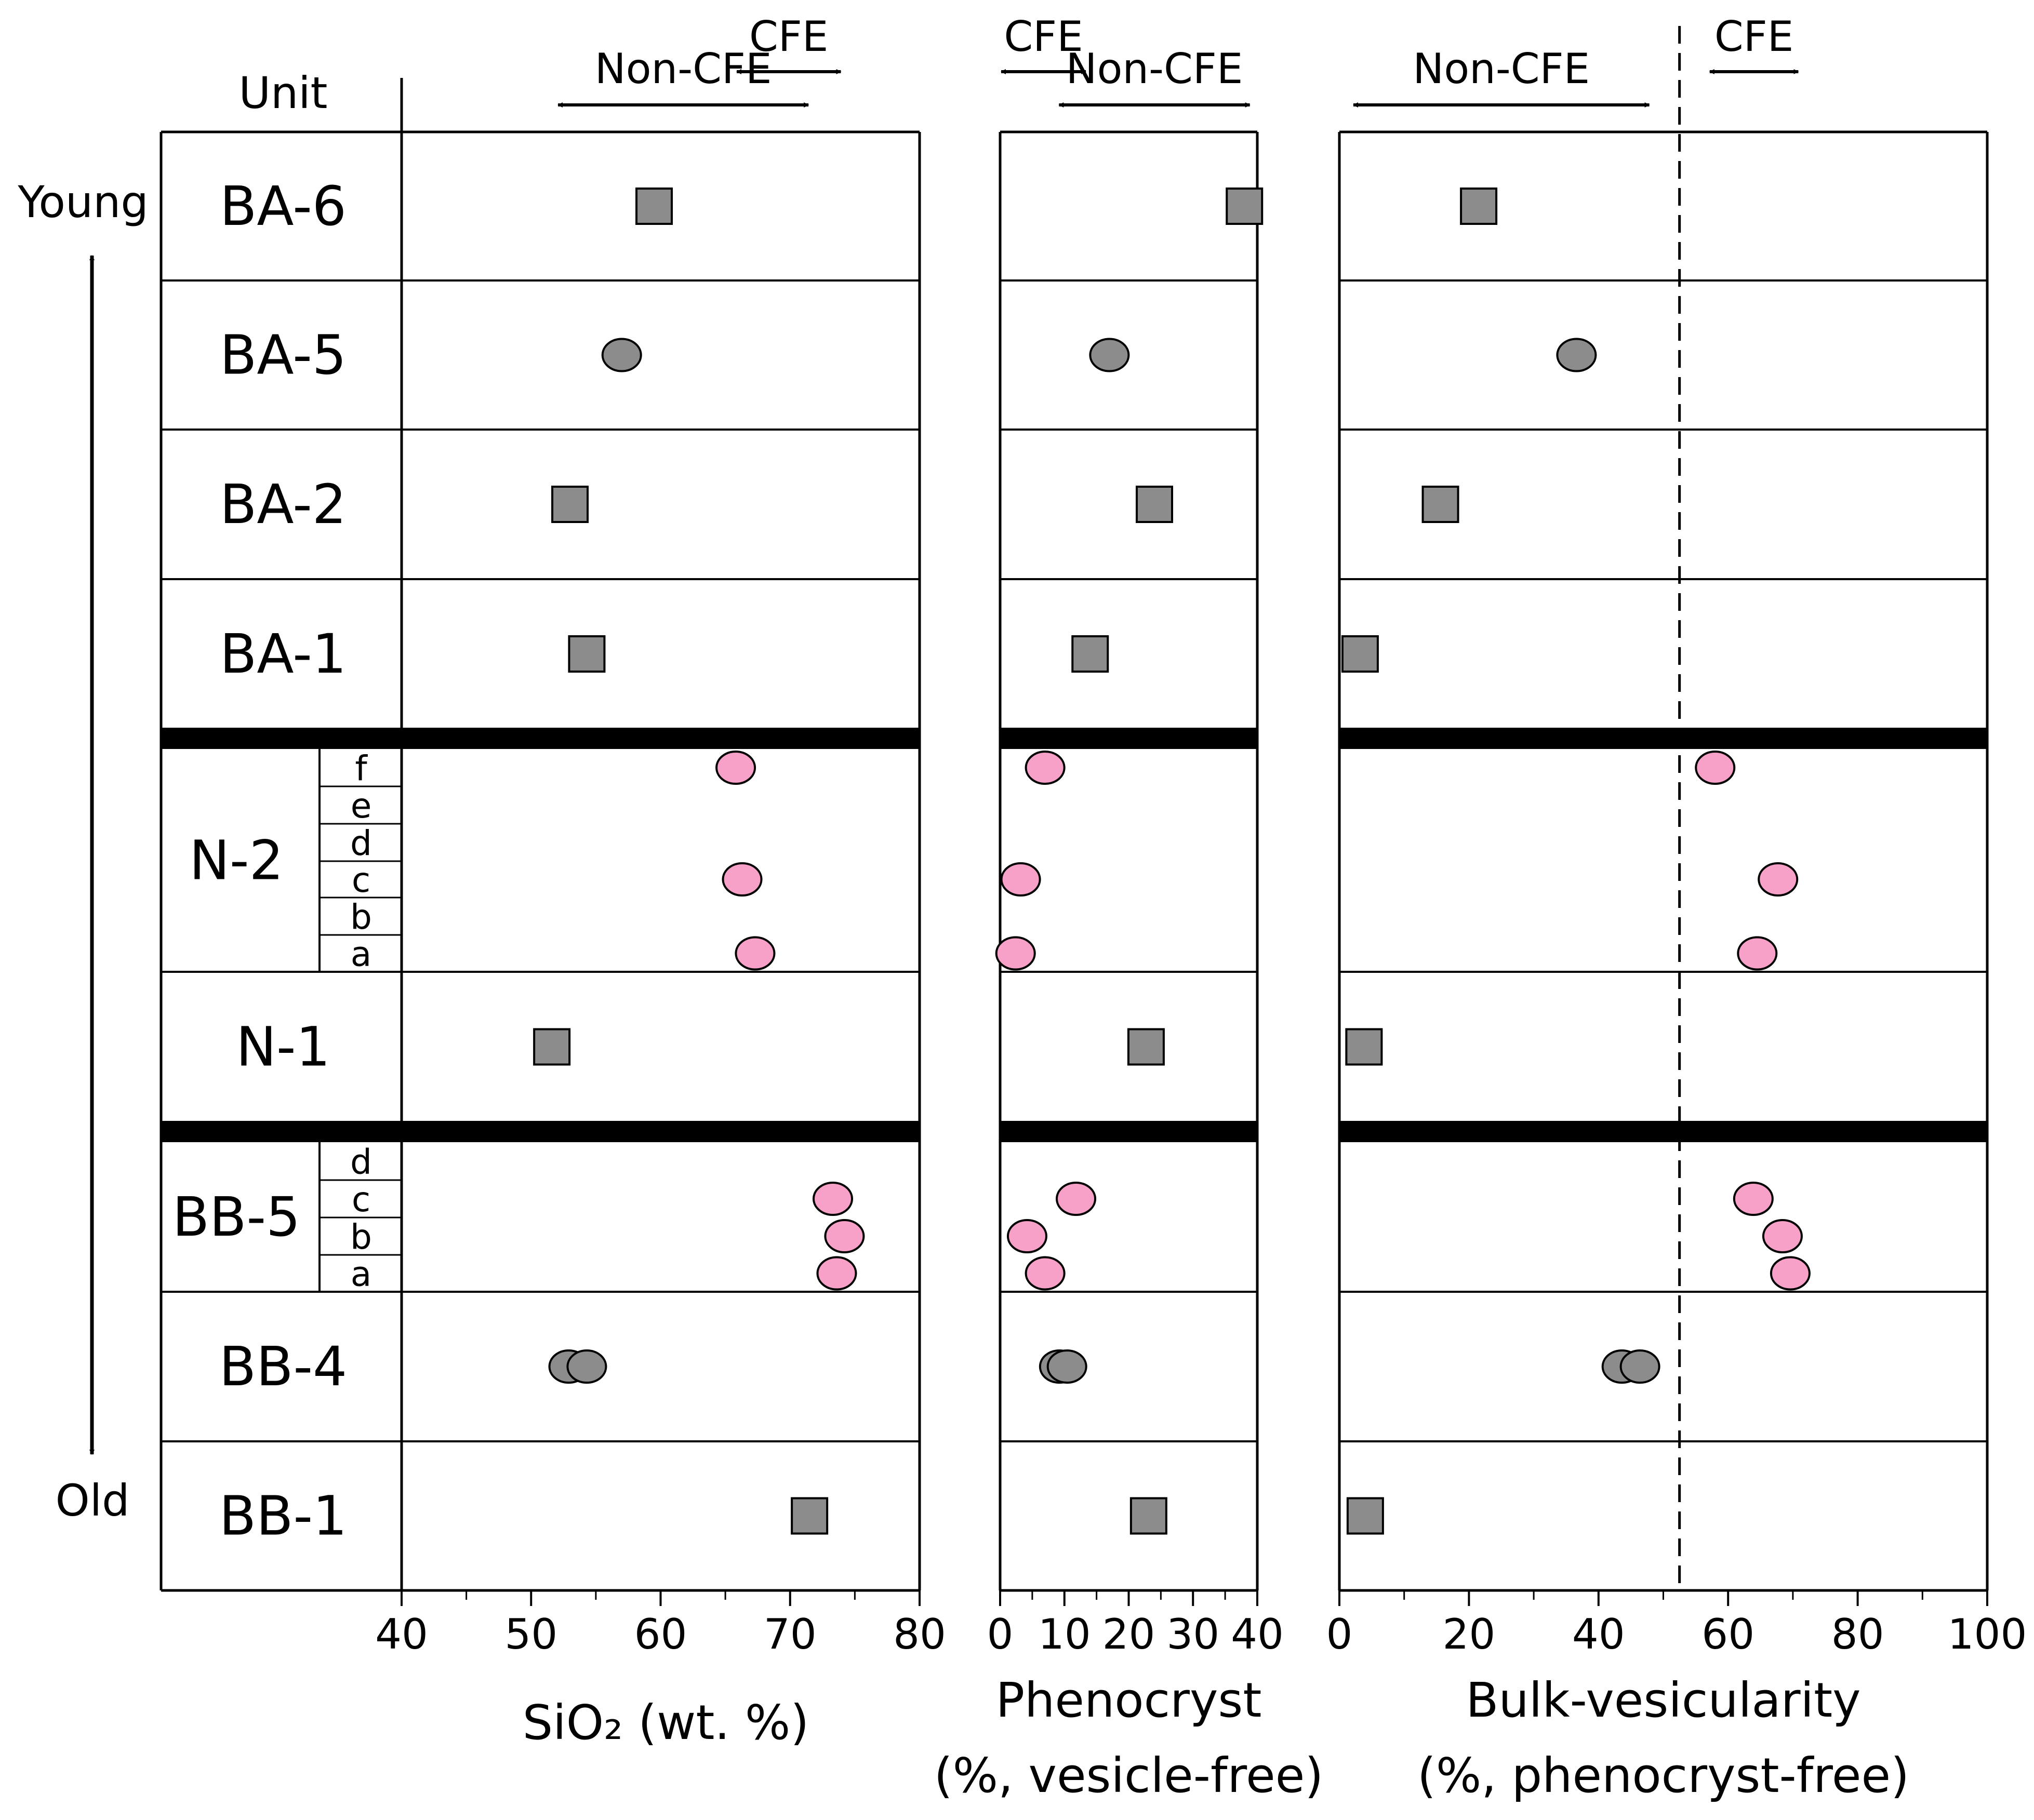 The image size is (2034, 1820). I want to click on x-axis-label-units: (%, vesicle-free), so click(1129, 1776).